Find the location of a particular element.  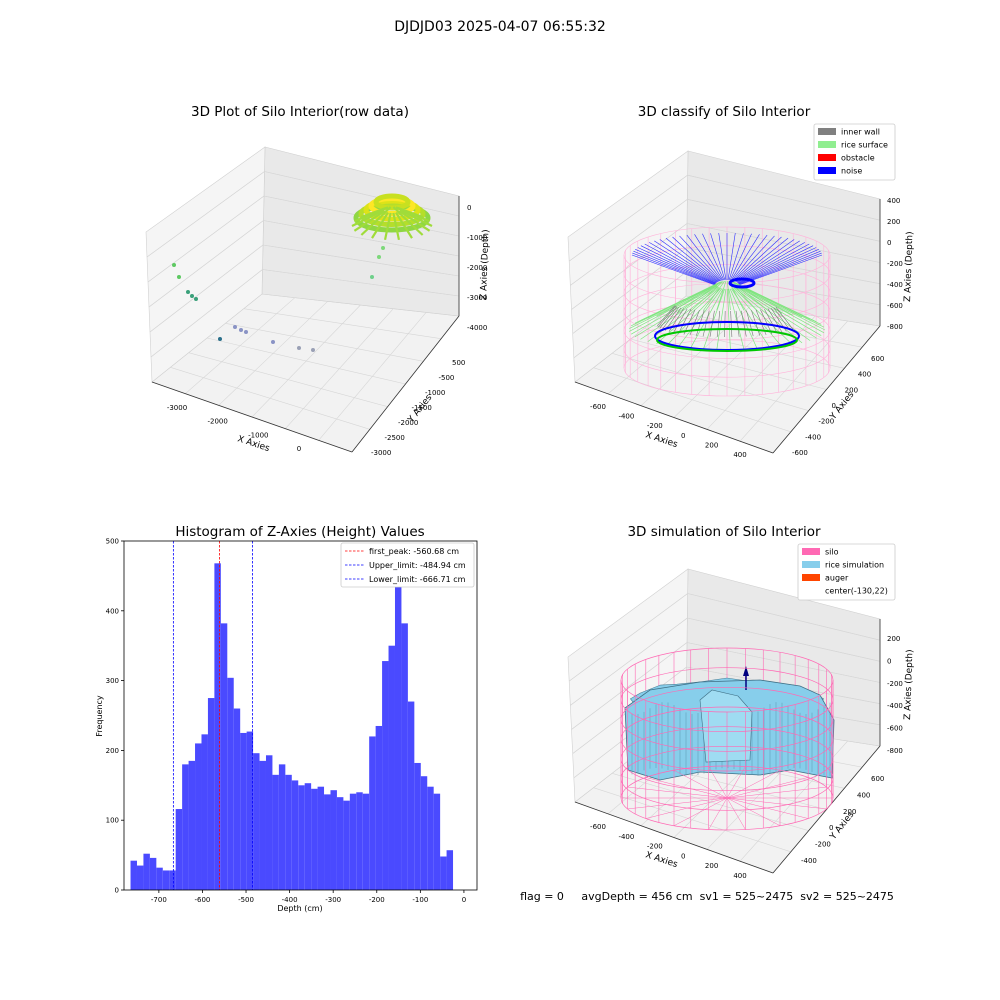

panel-raw-data-points is located at coordinates (302, 272).